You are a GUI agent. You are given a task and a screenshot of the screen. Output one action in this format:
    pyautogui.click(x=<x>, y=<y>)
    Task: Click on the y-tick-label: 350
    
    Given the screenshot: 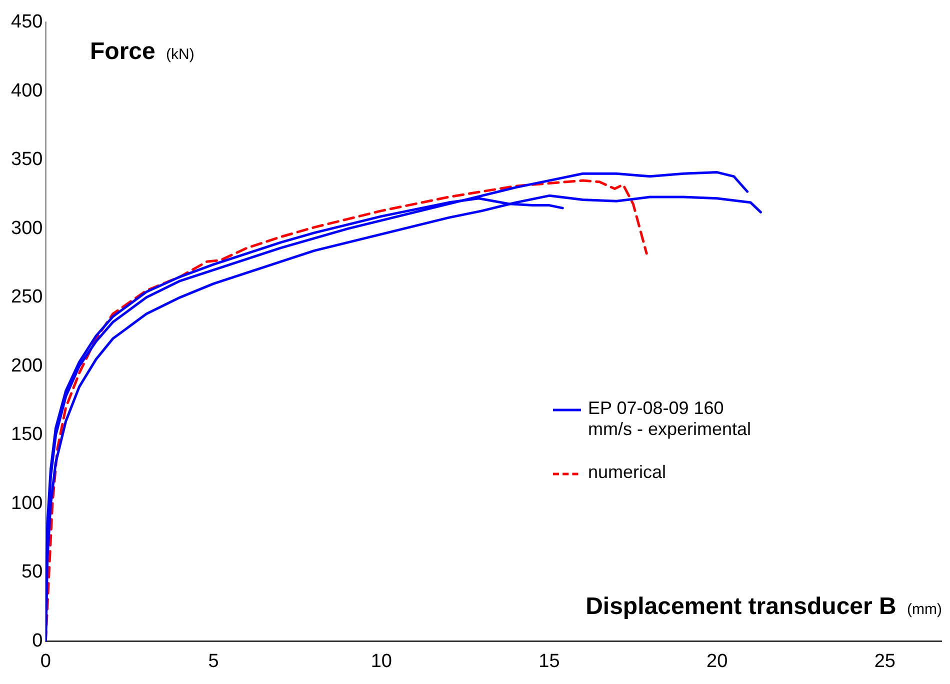 What is the action you would take?
    pyautogui.click(x=27, y=159)
    